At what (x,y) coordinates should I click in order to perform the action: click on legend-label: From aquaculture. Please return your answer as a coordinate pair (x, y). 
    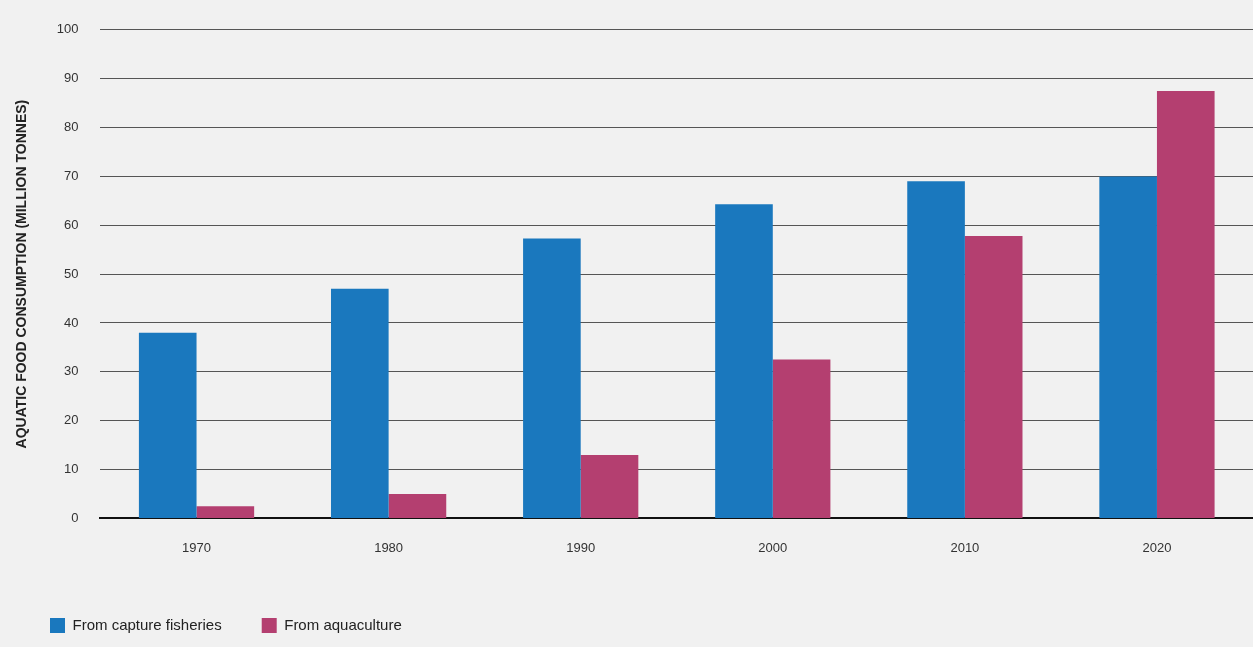
    Looking at the image, I should click on (343, 624).